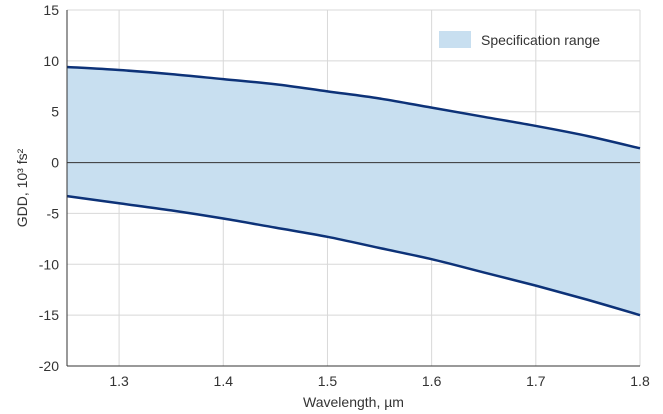 This screenshot has width=663, height=414. What do you see at coordinates (328, 381) in the screenshot?
I see `x-tick-label: 1.5` at bounding box center [328, 381].